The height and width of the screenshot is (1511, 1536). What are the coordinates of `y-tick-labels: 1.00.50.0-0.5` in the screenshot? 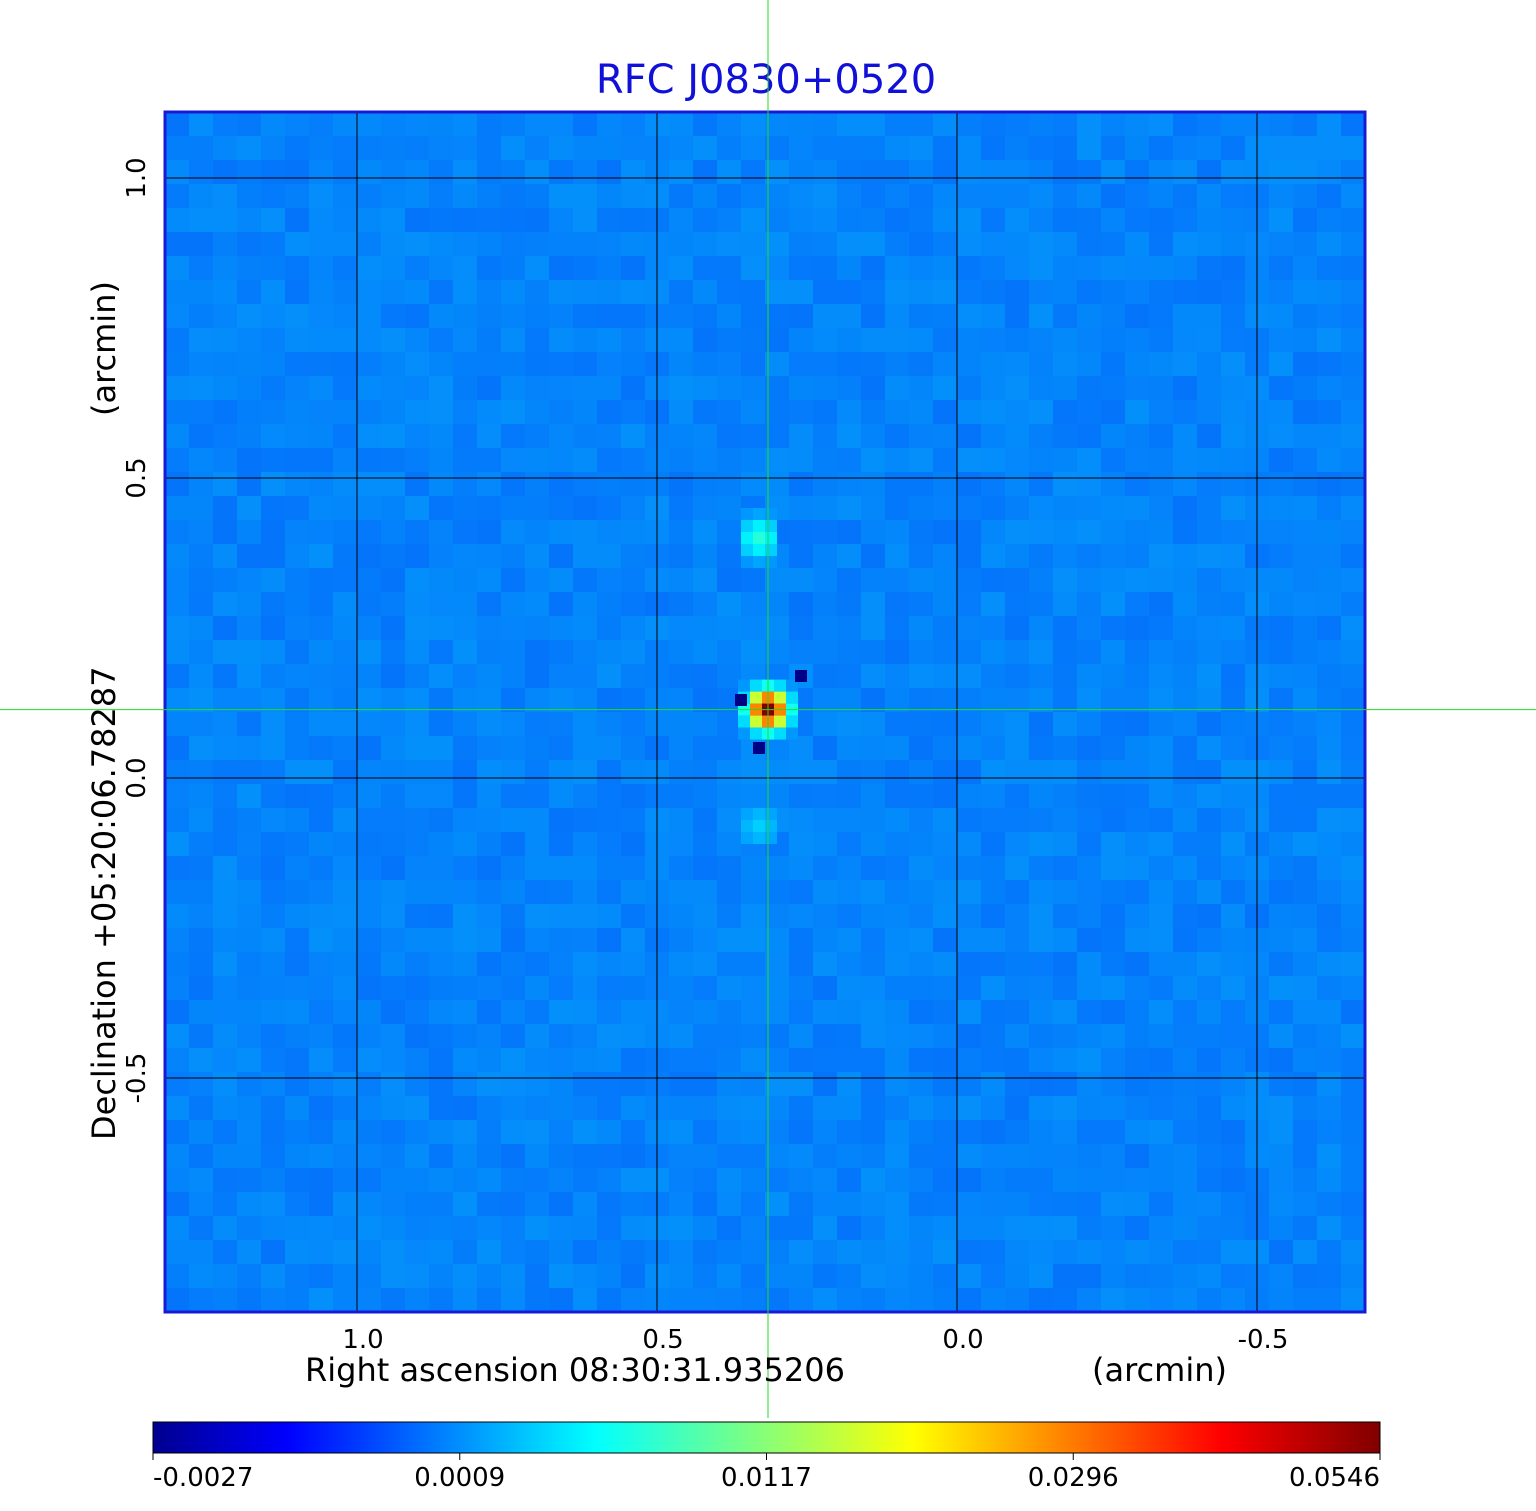 It's located at (137, 630).